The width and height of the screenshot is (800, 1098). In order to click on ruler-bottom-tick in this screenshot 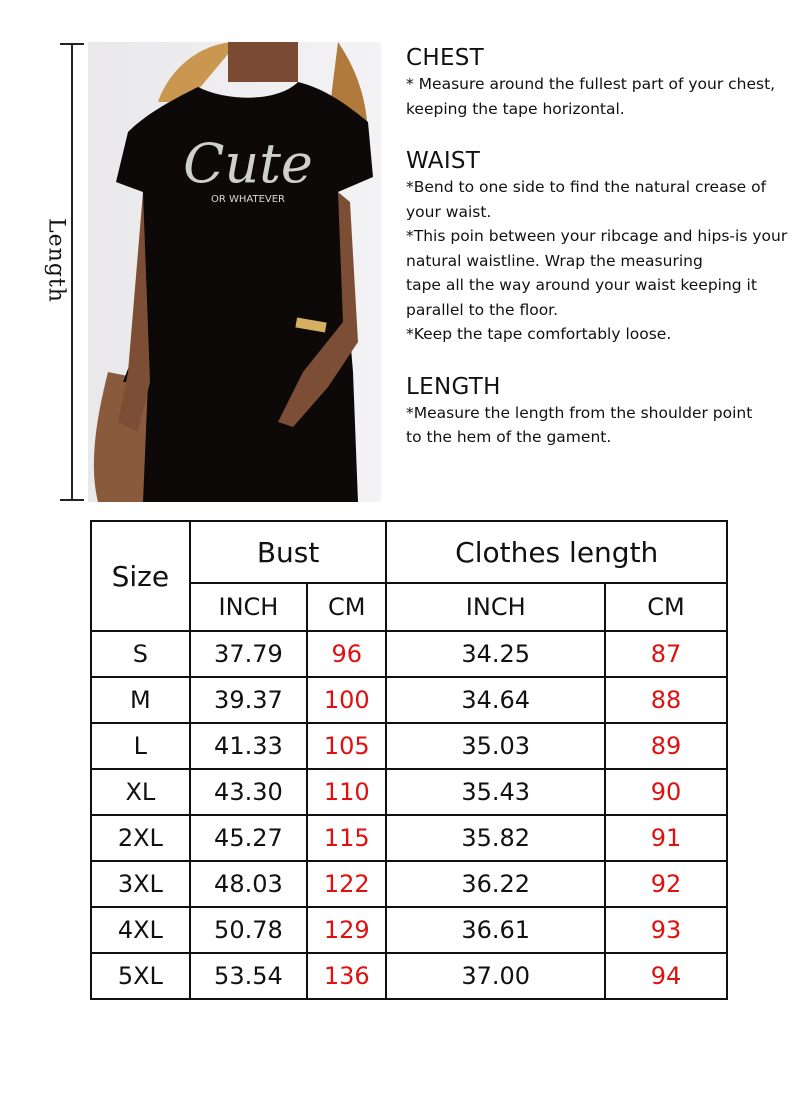, I will do `click(72, 500)`.